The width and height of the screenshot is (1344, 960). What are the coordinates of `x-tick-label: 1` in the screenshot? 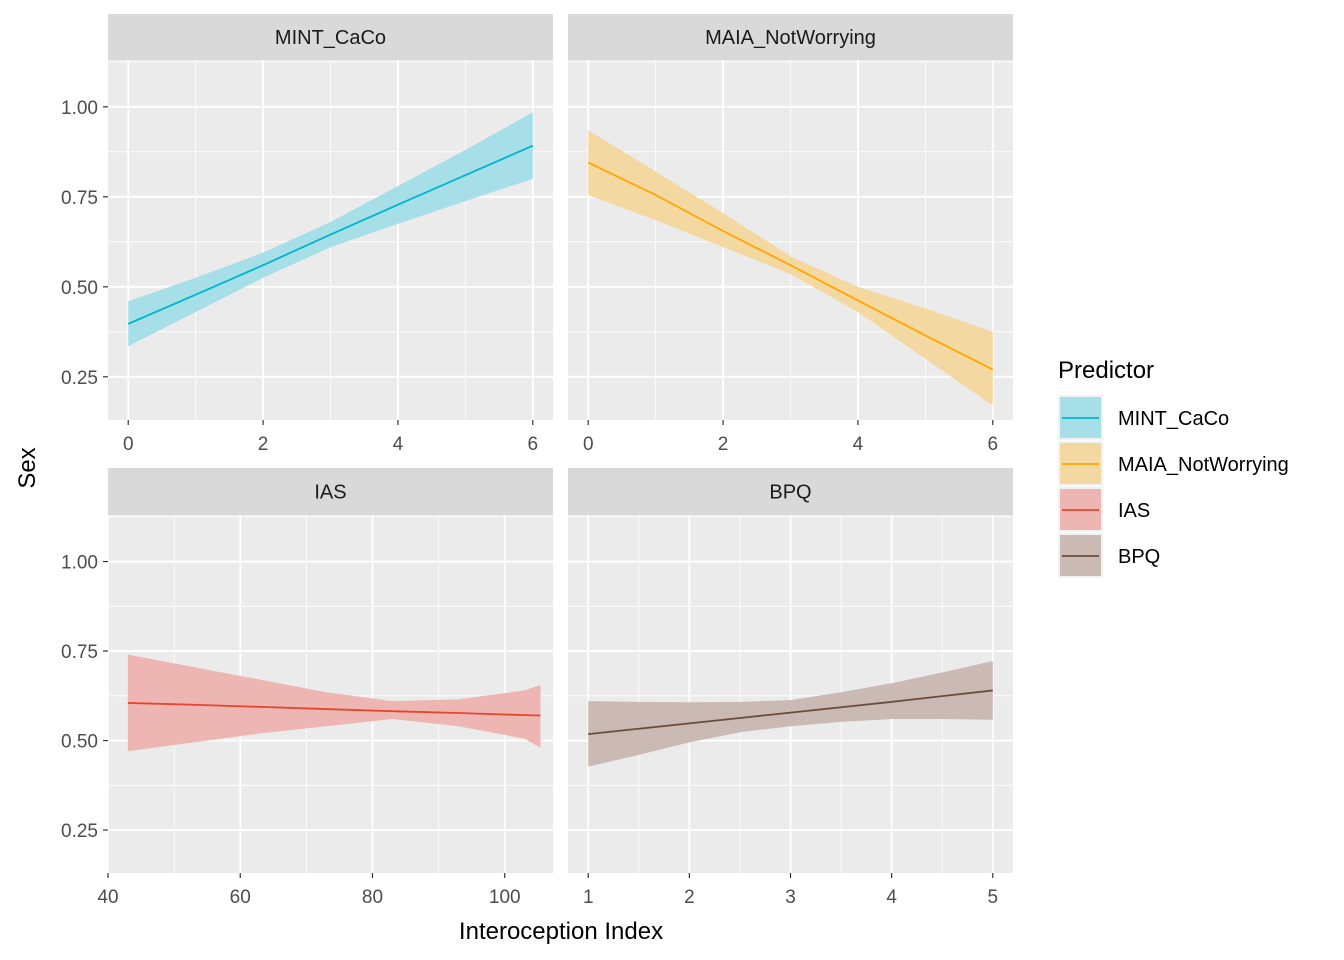 It's located at (588, 897).